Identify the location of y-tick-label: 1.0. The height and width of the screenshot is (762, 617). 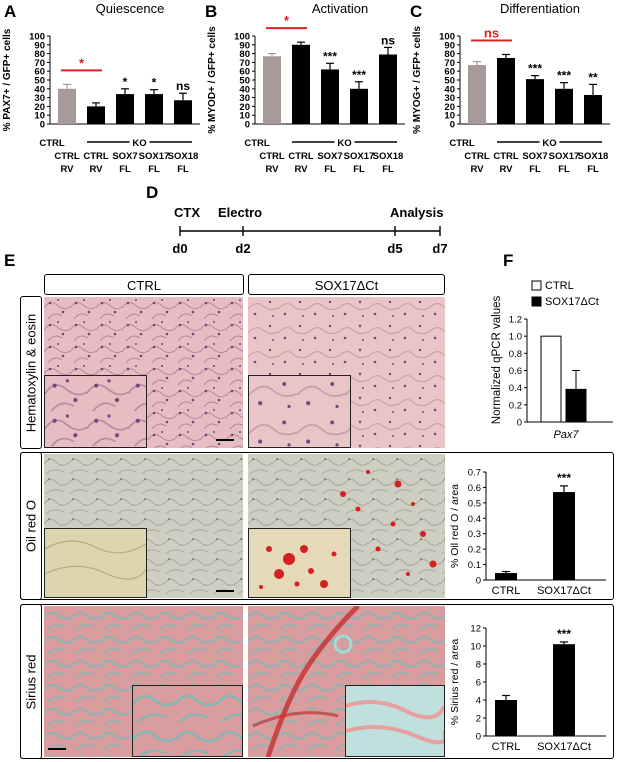
(515, 337).